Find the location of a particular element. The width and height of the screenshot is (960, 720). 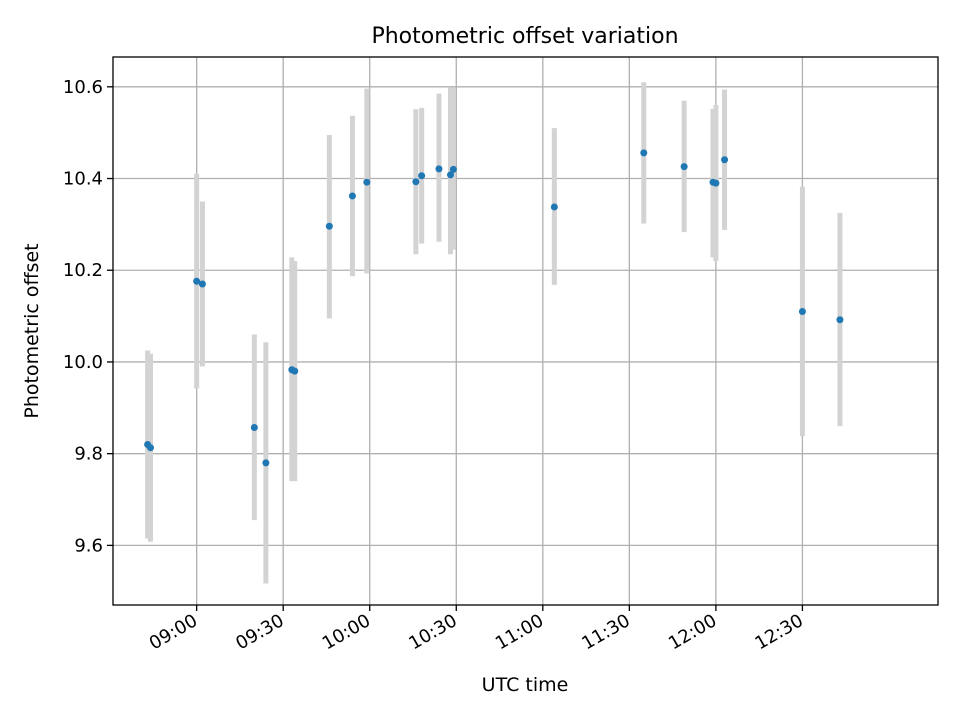

x-tick-label: 11:00 is located at coordinates (519, 632).